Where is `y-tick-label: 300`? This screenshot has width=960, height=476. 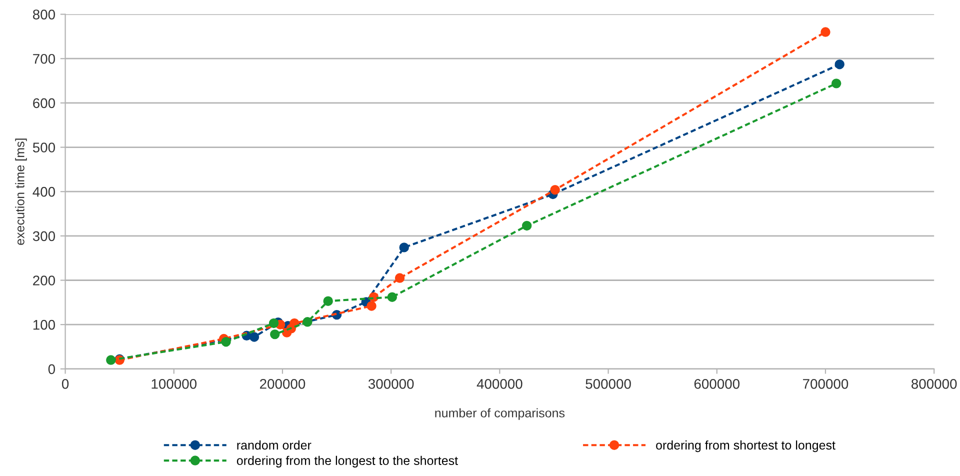
y-tick-label: 300 is located at coordinates (44, 236).